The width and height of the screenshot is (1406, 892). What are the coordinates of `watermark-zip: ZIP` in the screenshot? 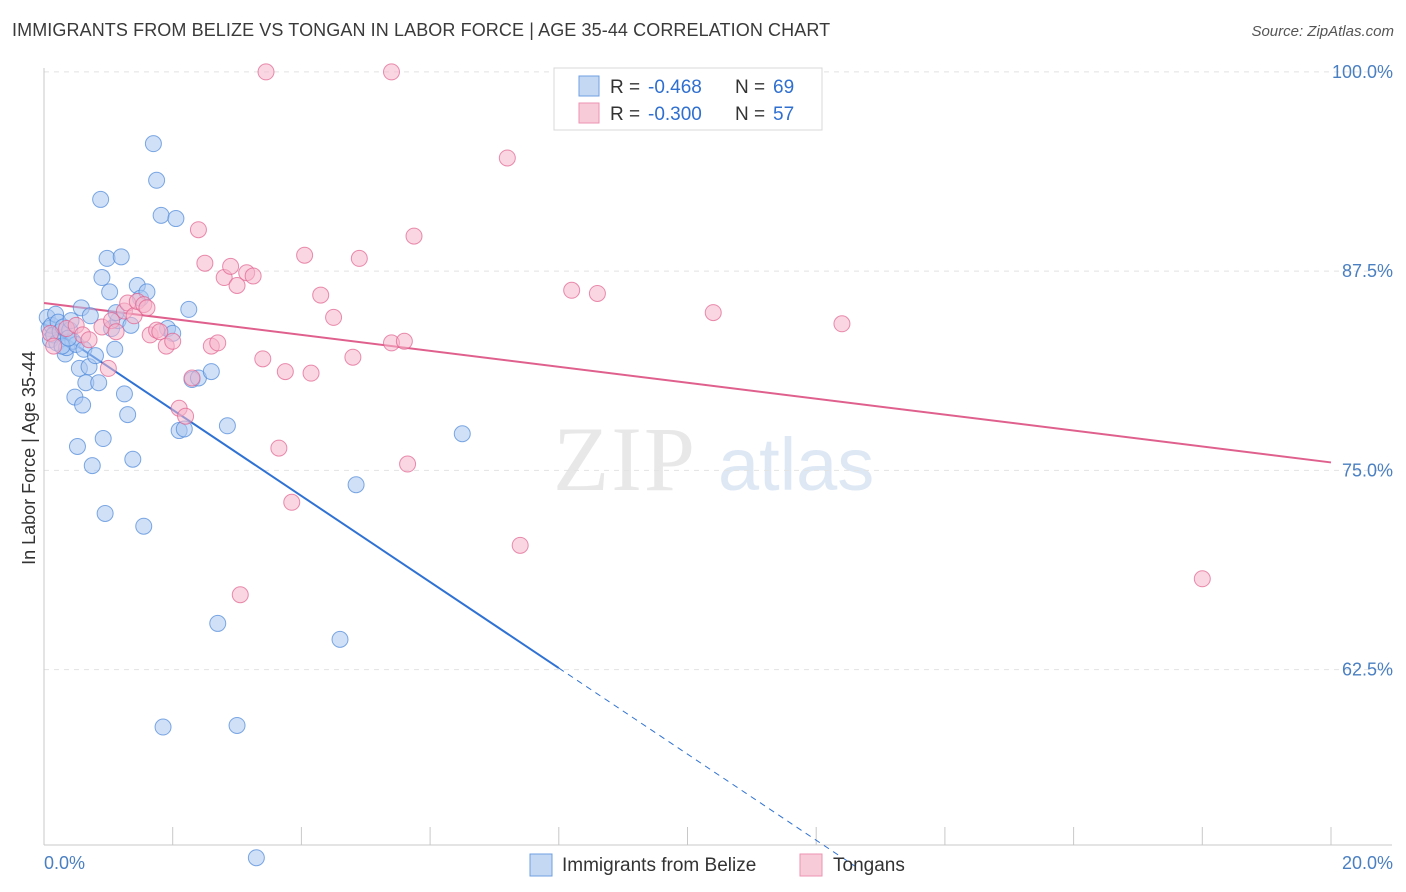 It's located at (625, 459).